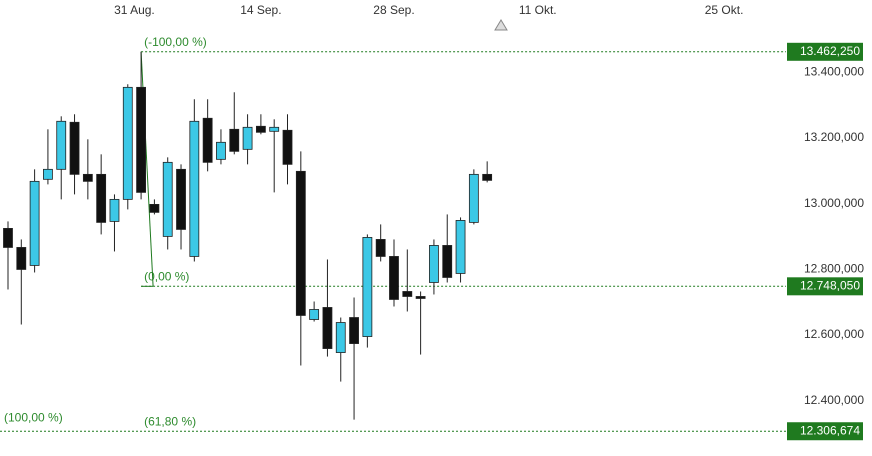 Image resolution: width=872 pixels, height=456 pixels. Describe the element at coordinates (393, 10) in the screenshot. I see `x-tick-label: 28 Sep.` at that location.